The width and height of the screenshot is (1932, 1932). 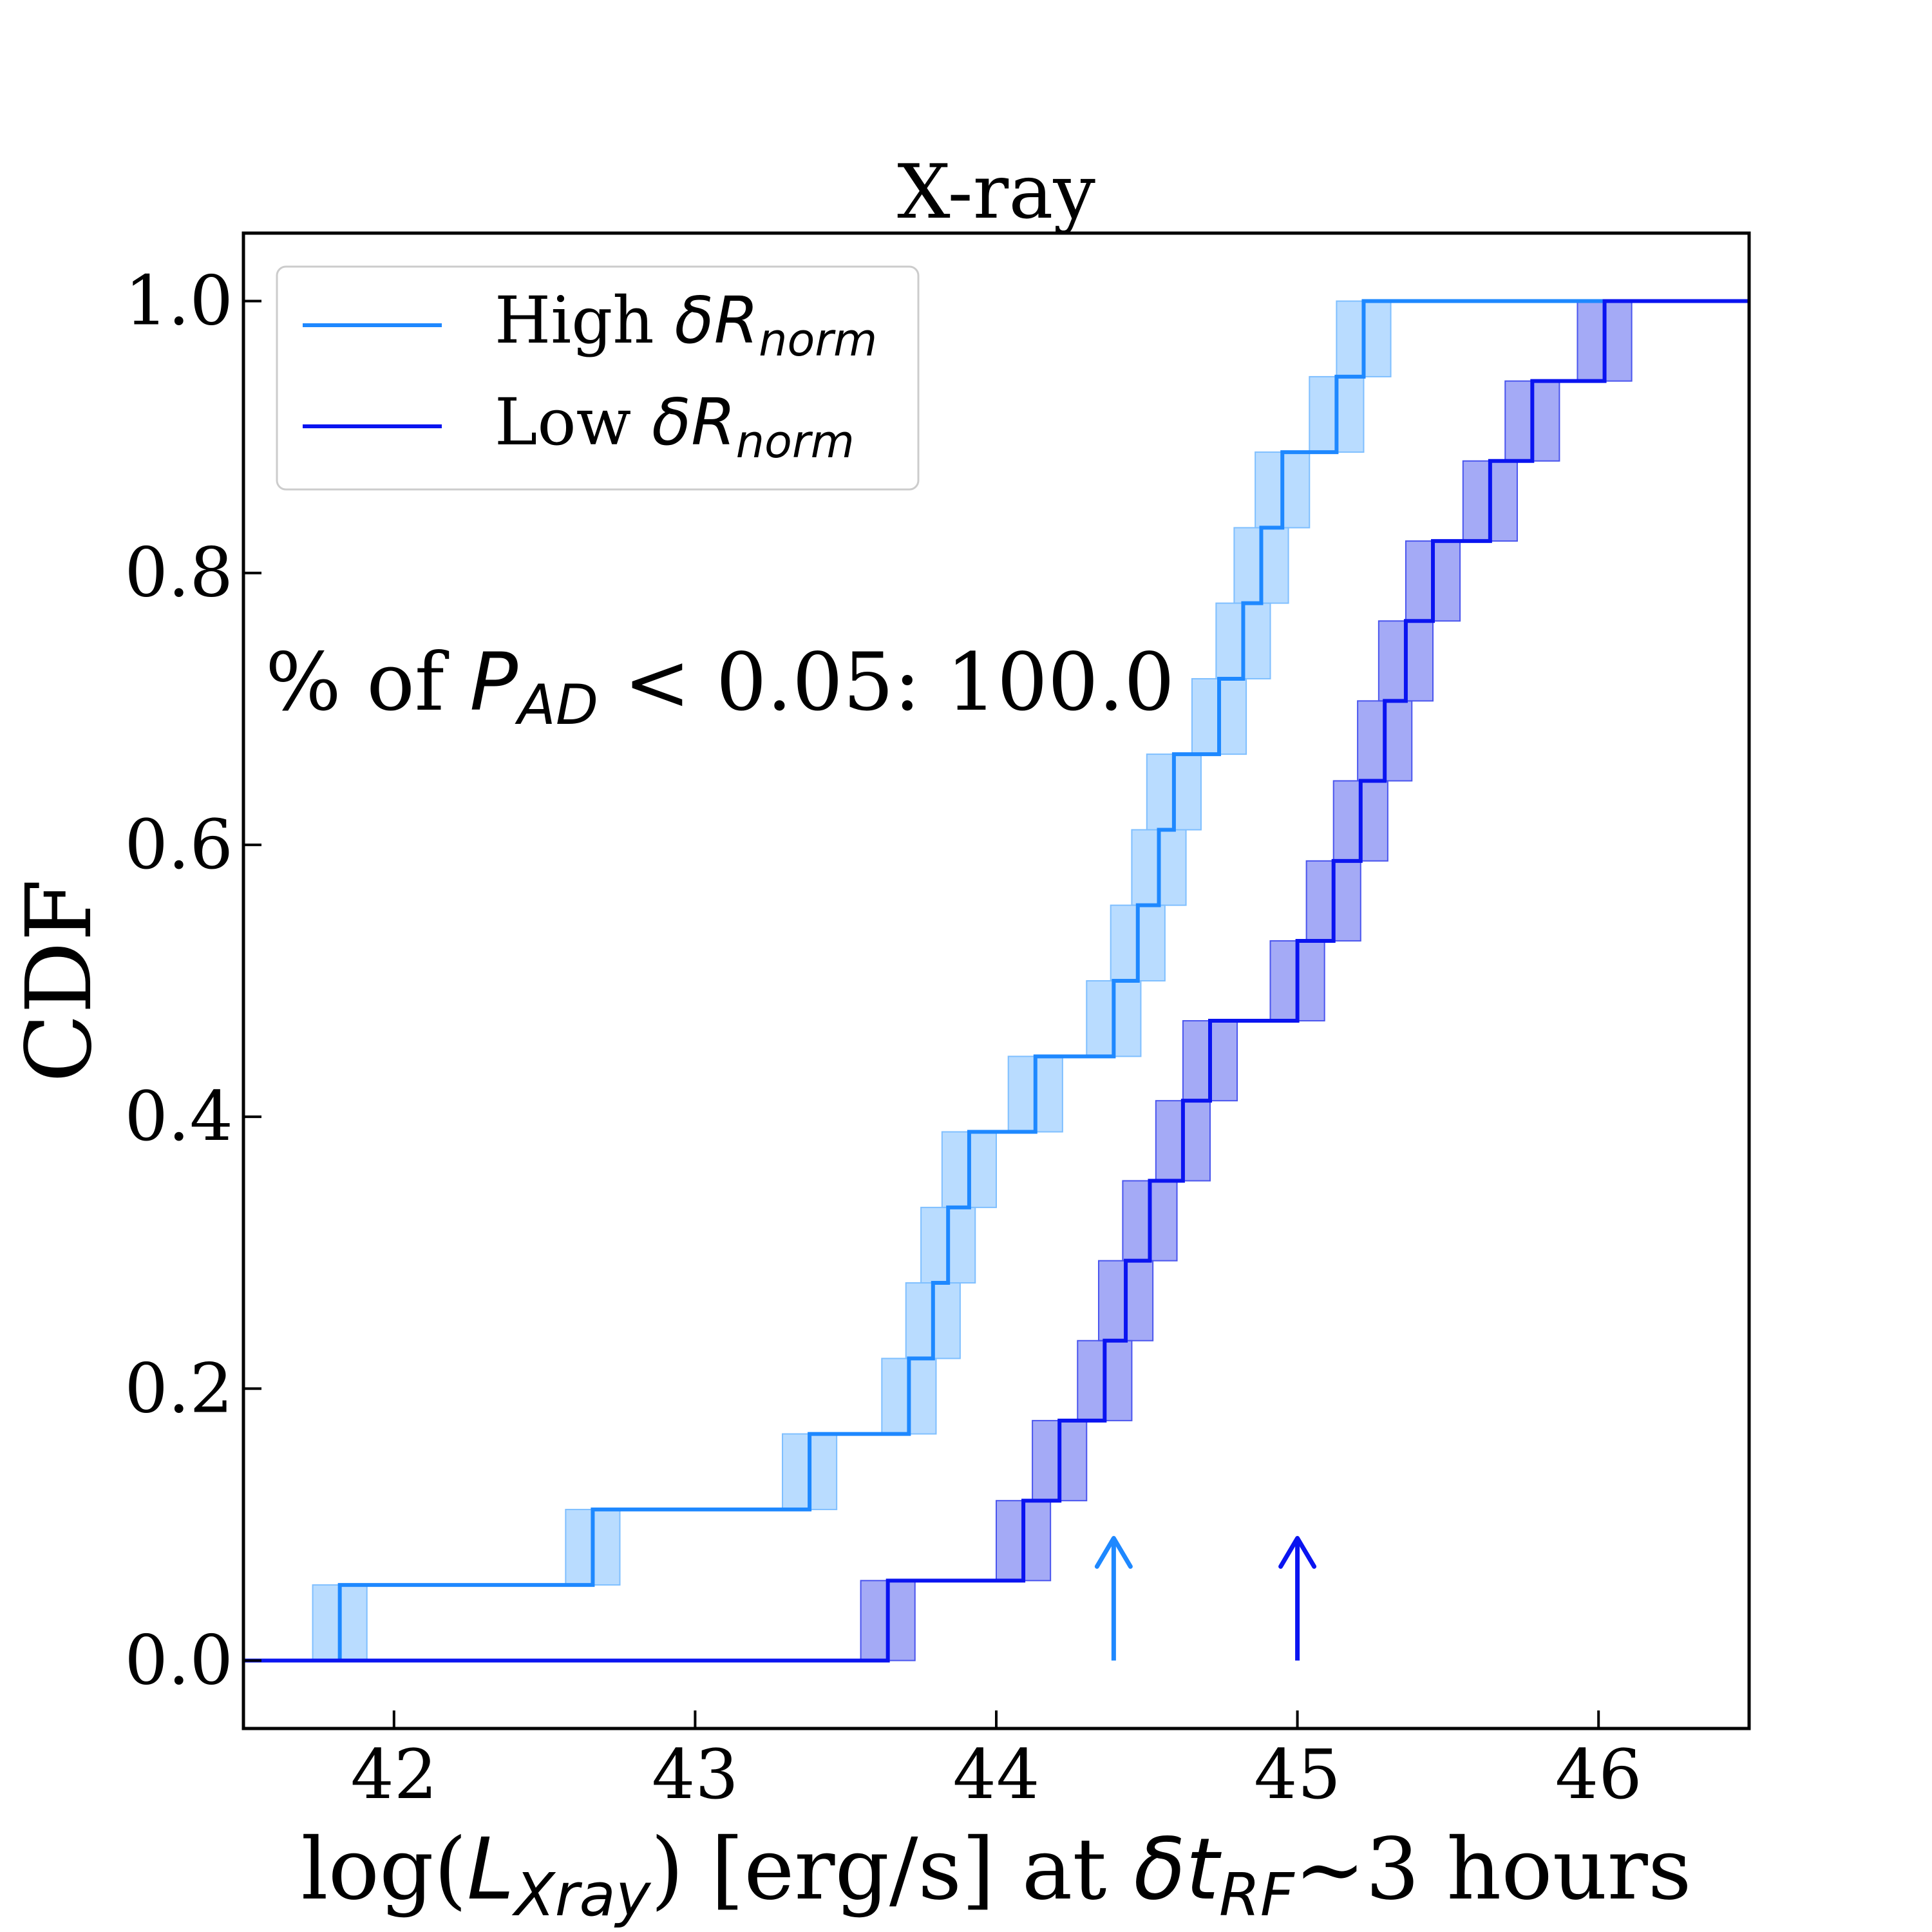 I want to click on x-tick-label-46: 46, so click(x=1599, y=1774).